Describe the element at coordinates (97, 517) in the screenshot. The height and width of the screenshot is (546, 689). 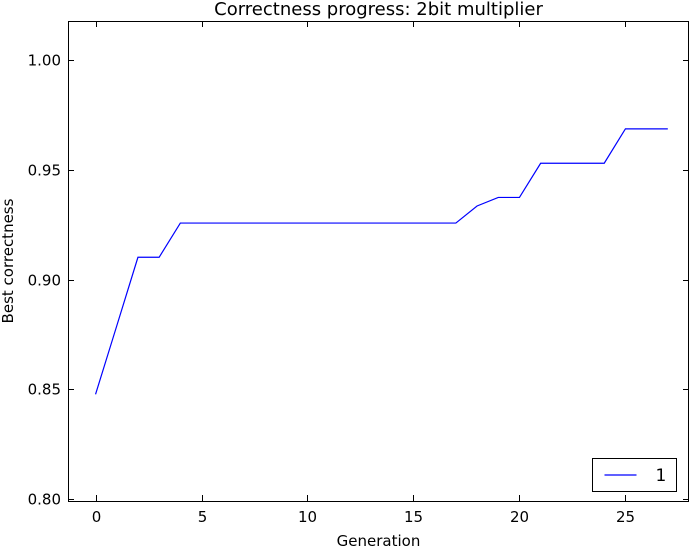
I see `x-tick-label: 0` at that location.